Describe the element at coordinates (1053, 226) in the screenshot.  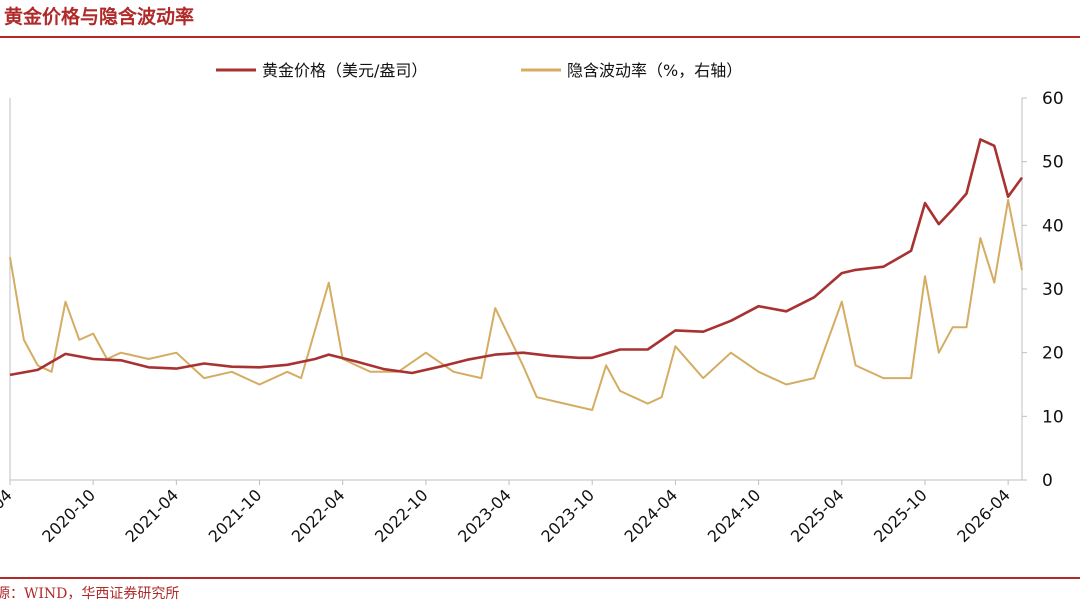
I see `y-tick-label: 40` at that location.